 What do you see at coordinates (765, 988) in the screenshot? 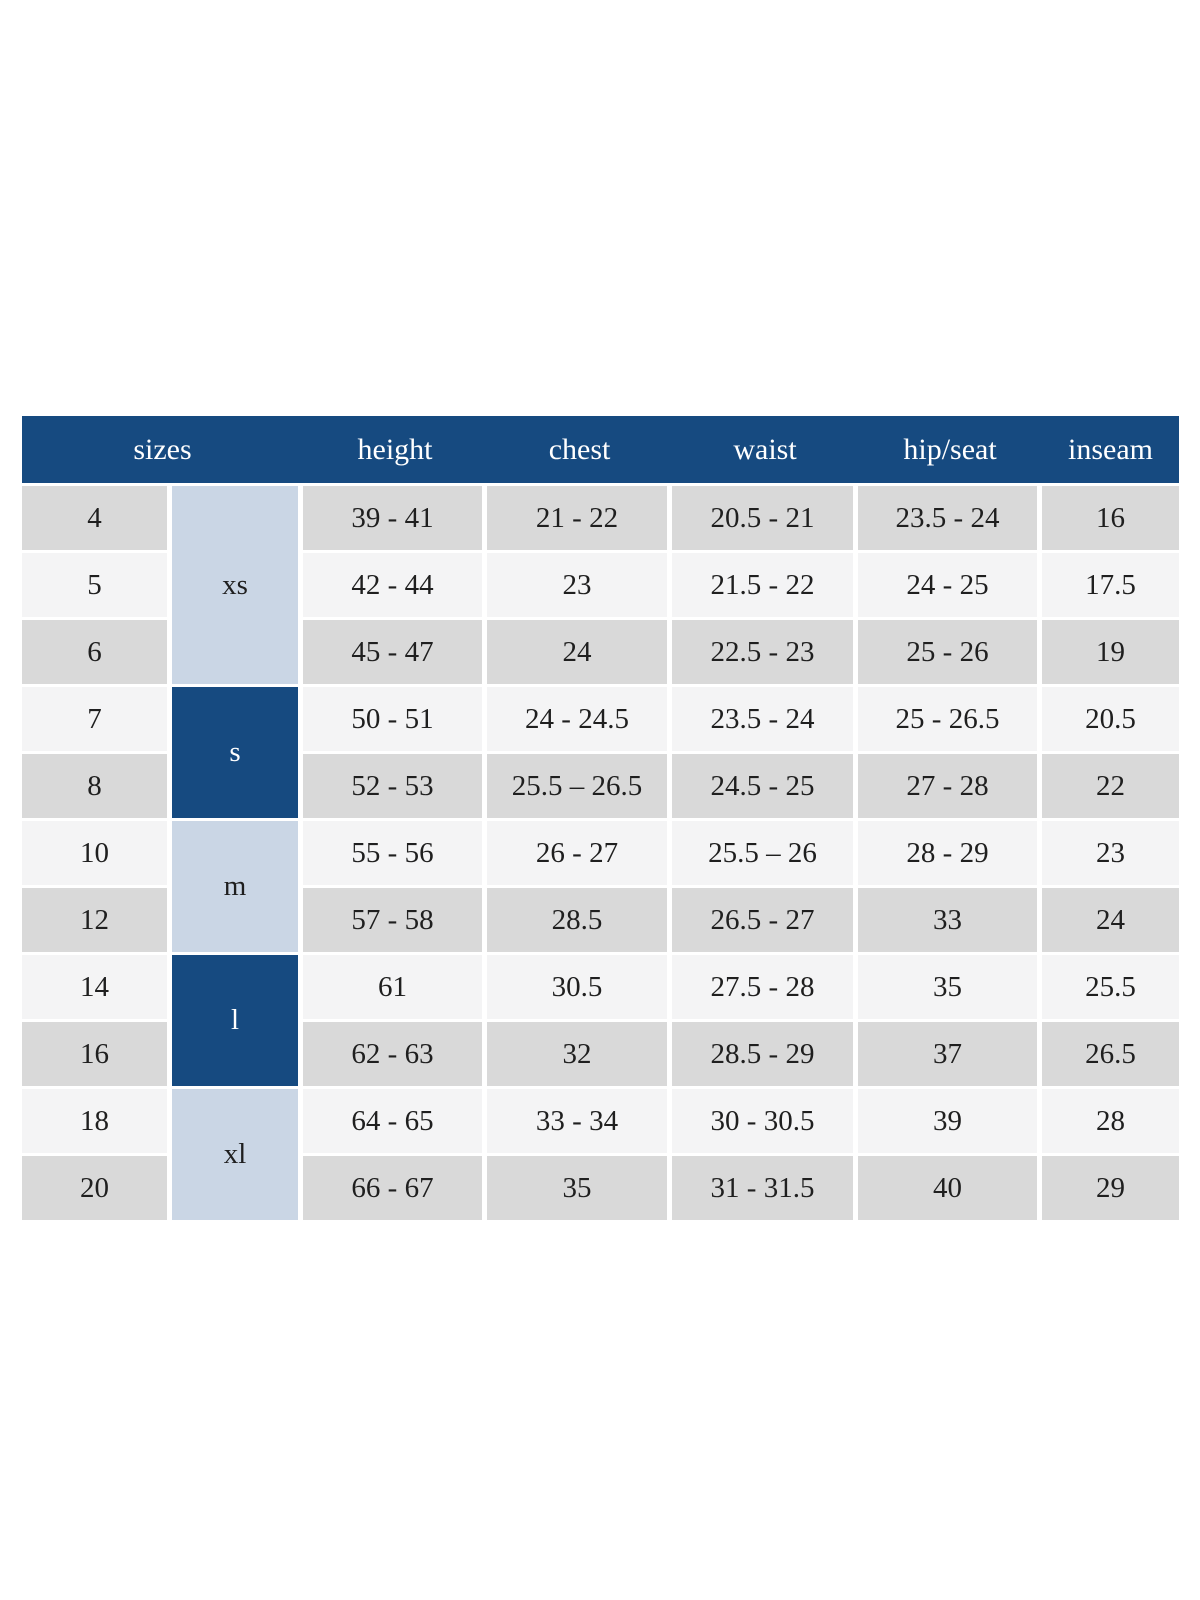
I see `waist-cell: 27.5 - 28` at bounding box center [765, 988].